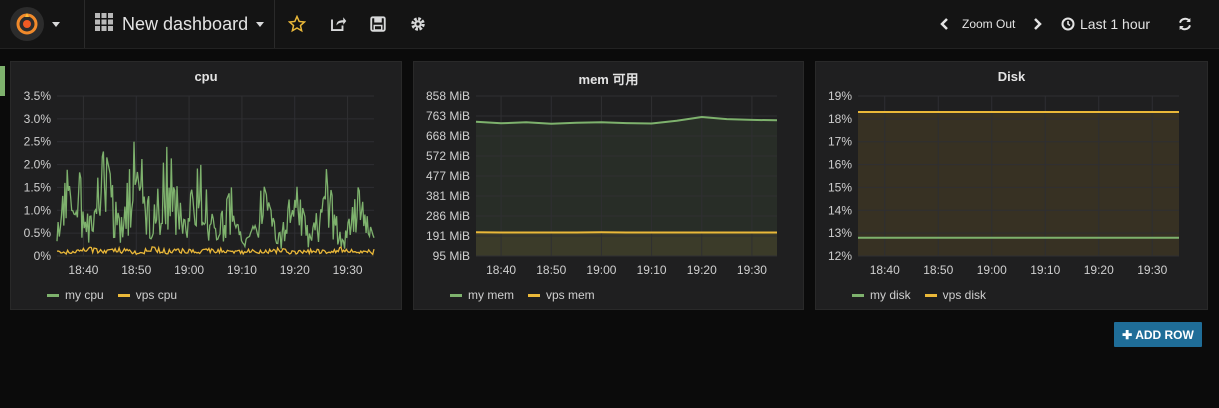 The image size is (1219, 408). What do you see at coordinates (38, 142) in the screenshot?
I see `y-tick-label: 2.5%` at bounding box center [38, 142].